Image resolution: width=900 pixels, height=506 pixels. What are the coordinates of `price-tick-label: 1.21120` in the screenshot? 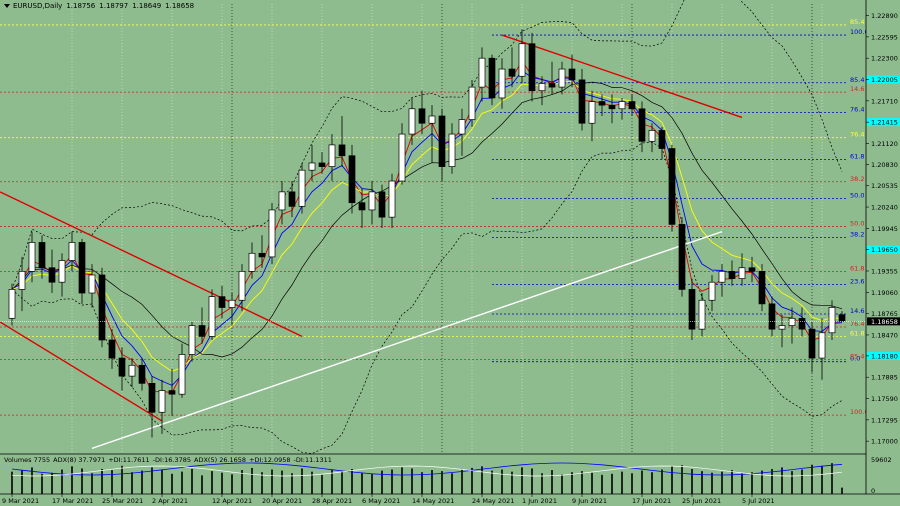 It's located at (884, 144).